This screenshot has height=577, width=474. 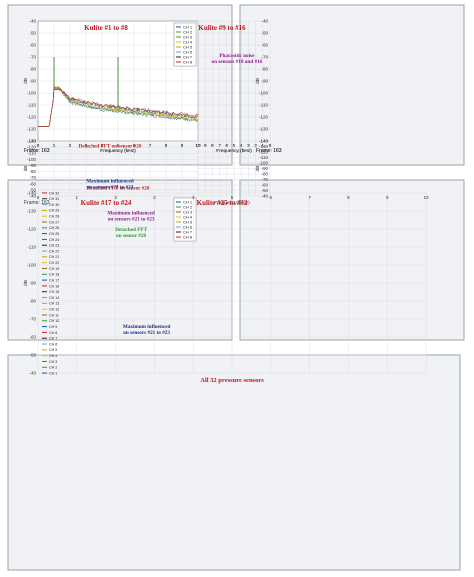 What do you see at coordinates (106, 28) in the screenshot?
I see `chart-title: Kulite #1 to #8` at bounding box center [106, 28].